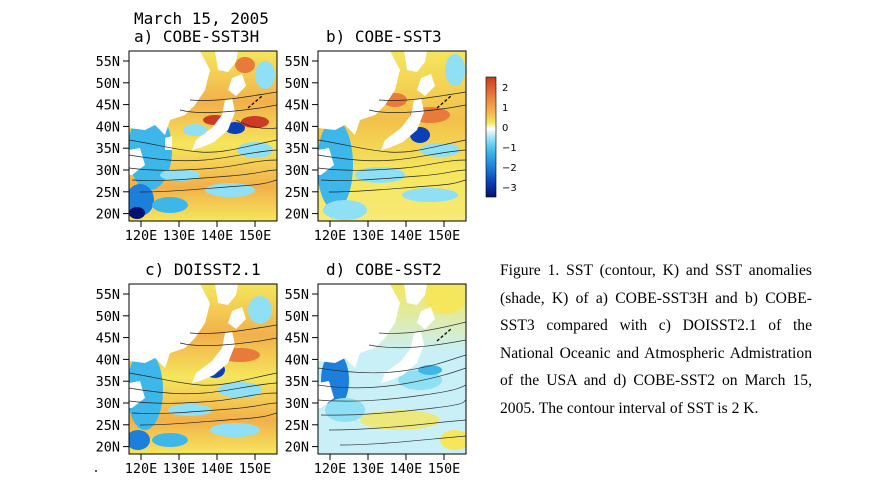 The image size is (896, 498). I want to click on colorbar-tick-label: 1, so click(505, 108).